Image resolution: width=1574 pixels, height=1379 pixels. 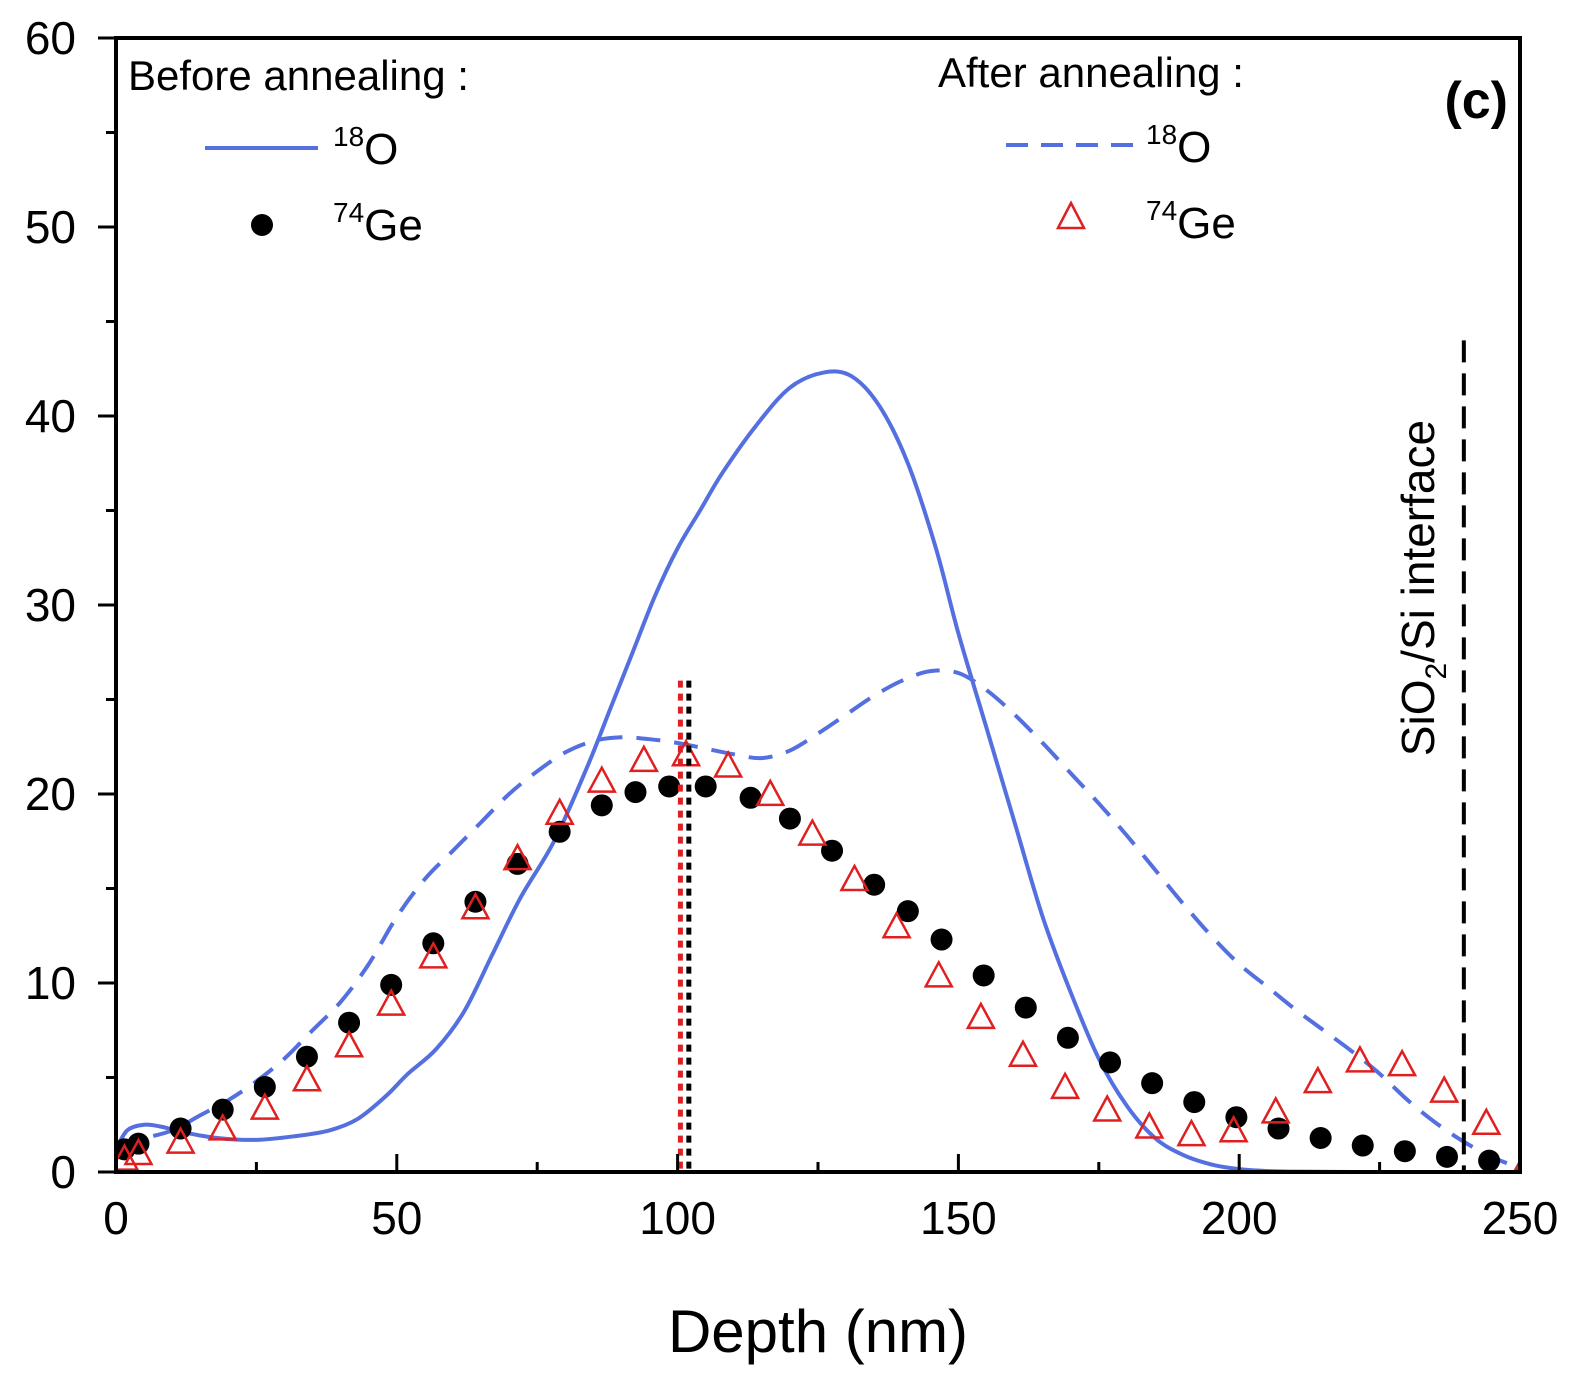 I want to click on interface-label: SiO2/Si interface, so click(x=1422, y=588).